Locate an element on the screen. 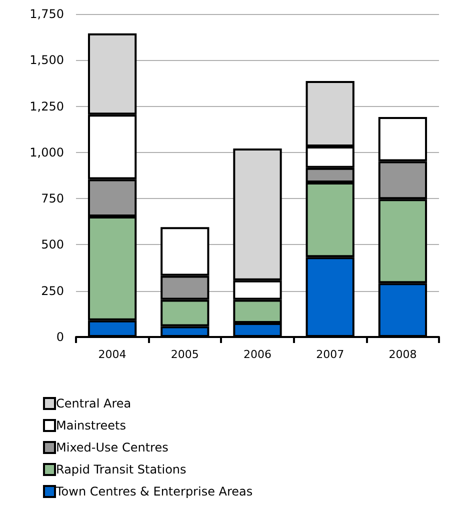 Image resolution: width=449 pixels, height=531 pixels. legend-label: Mixed-Use Centres is located at coordinates (112, 447).